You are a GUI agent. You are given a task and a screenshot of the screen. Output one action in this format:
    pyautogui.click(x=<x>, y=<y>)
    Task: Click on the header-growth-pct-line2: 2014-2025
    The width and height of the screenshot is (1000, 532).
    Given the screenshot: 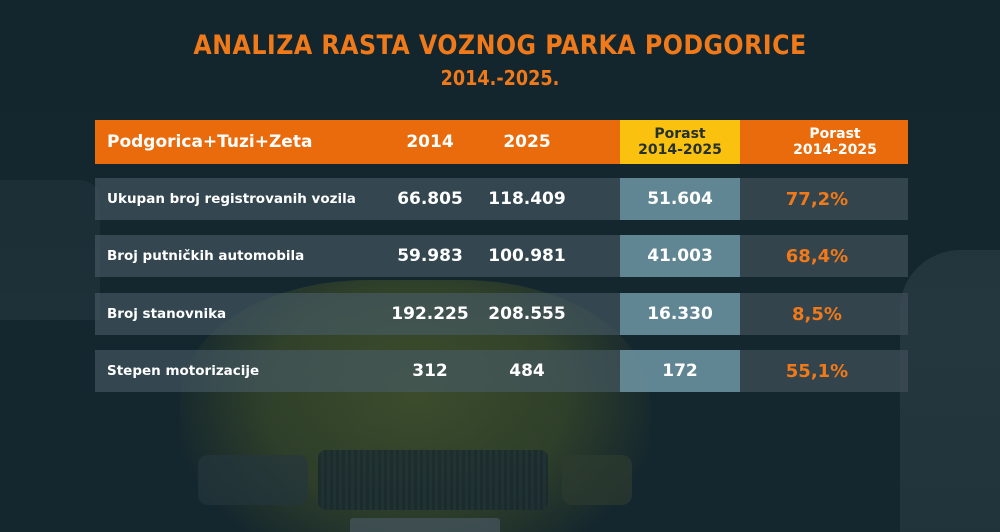 What is the action you would take?
    pyautogui.click(x=835, y=150)
    